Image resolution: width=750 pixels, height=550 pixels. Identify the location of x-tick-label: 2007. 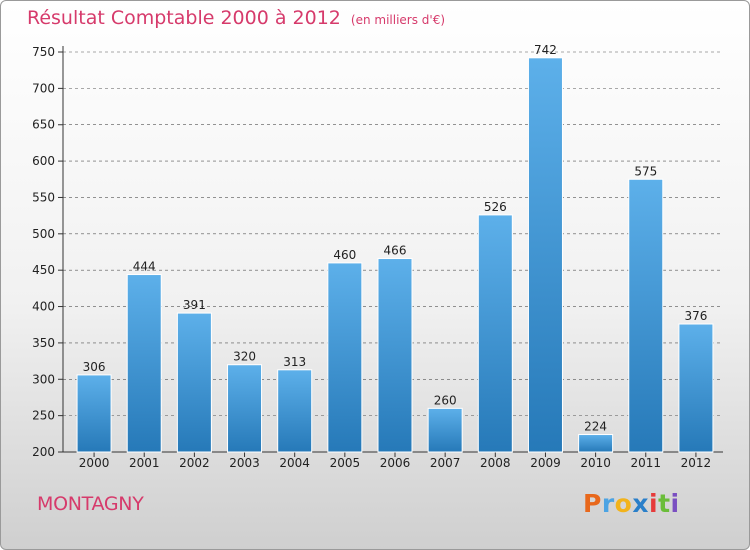
(445, 463).